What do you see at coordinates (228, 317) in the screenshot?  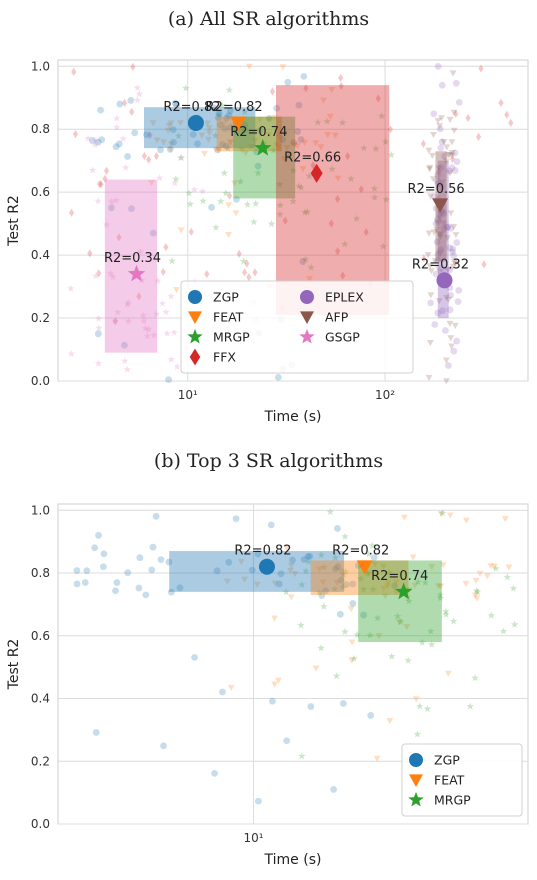 I see `chart-0-legend-label-feat: FEAT` at bounding box center [228, 317].